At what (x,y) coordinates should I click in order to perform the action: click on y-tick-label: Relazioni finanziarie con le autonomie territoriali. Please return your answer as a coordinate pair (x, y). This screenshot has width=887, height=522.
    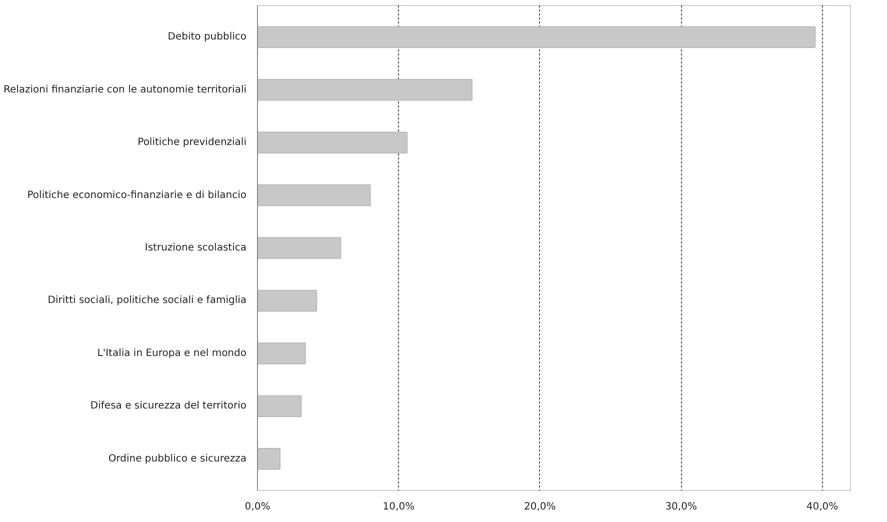
    Looking at the image, I should click on (125, 90).